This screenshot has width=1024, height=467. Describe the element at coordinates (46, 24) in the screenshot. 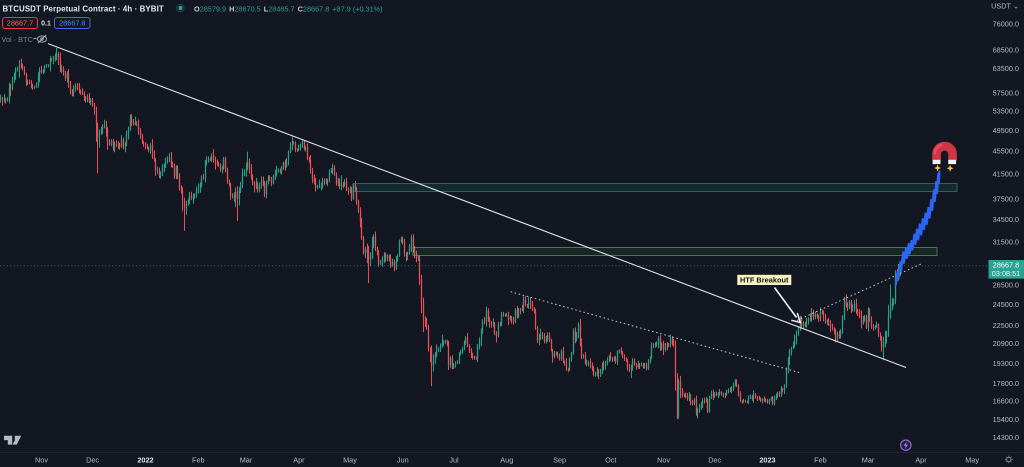

I see `svg-text: 0.1` at that location.